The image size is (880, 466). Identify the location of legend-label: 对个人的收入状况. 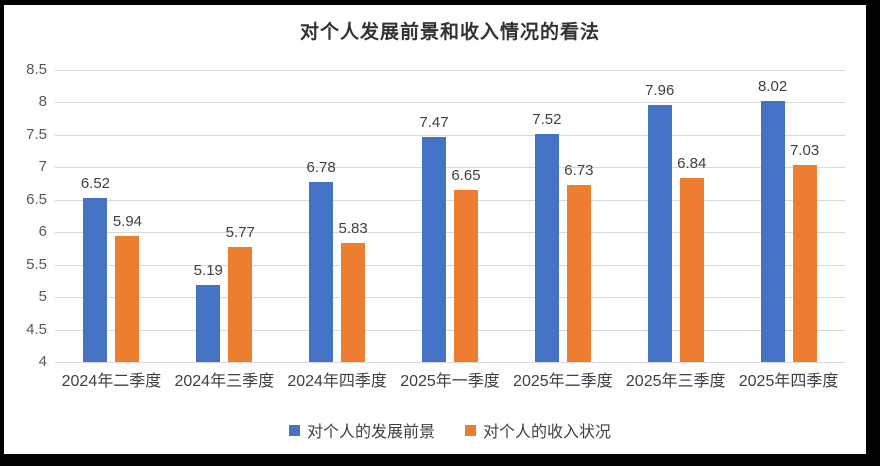
(547, 432).